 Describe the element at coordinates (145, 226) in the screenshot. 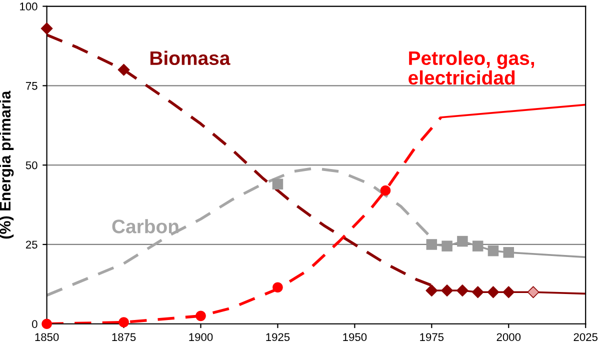

I see `series-label: Carbon` at that location.